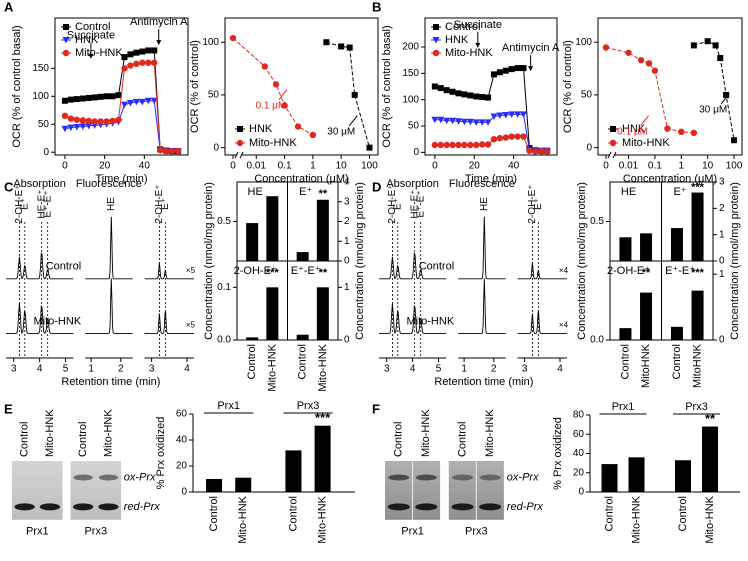 The height and width of the screenshot is (561, 748). Describe the element at coordinates (679, 192) in the screenshot. I see `panel-title: E⁺` at that location.